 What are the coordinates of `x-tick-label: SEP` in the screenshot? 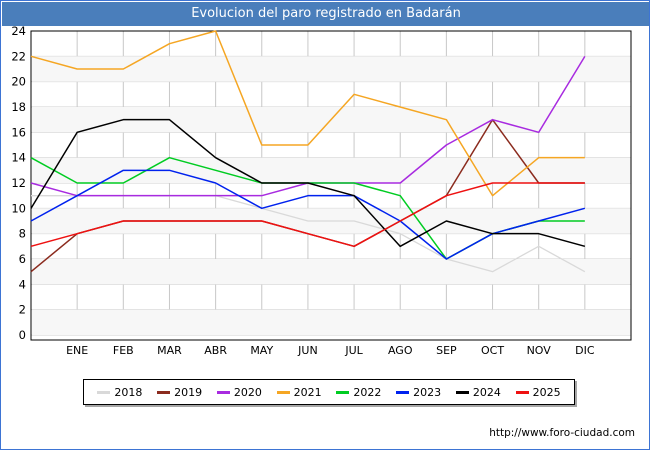 It's located at (446, 350).